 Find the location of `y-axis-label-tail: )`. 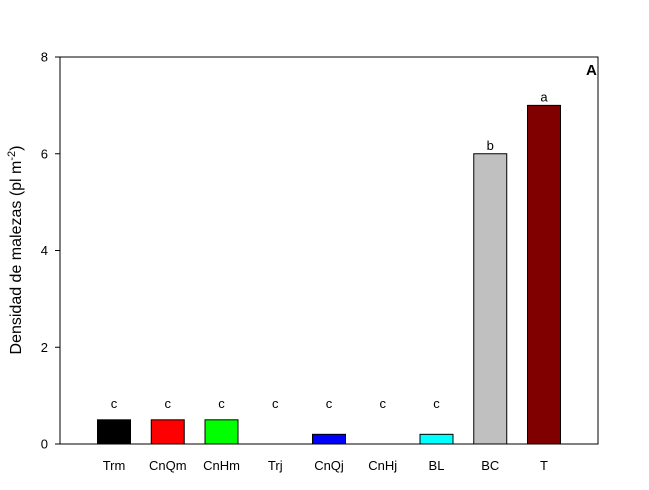

y-axis-label-tail: ) is located at coordinates (16, 148).